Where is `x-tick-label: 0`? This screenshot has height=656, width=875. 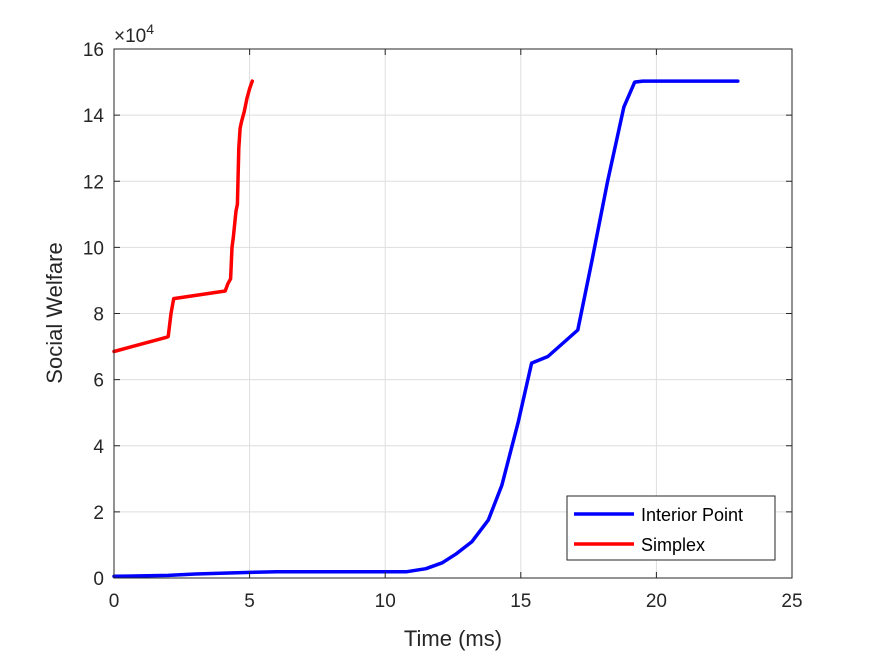 x-tick-label: 0 is located at coordinates (114, 601).